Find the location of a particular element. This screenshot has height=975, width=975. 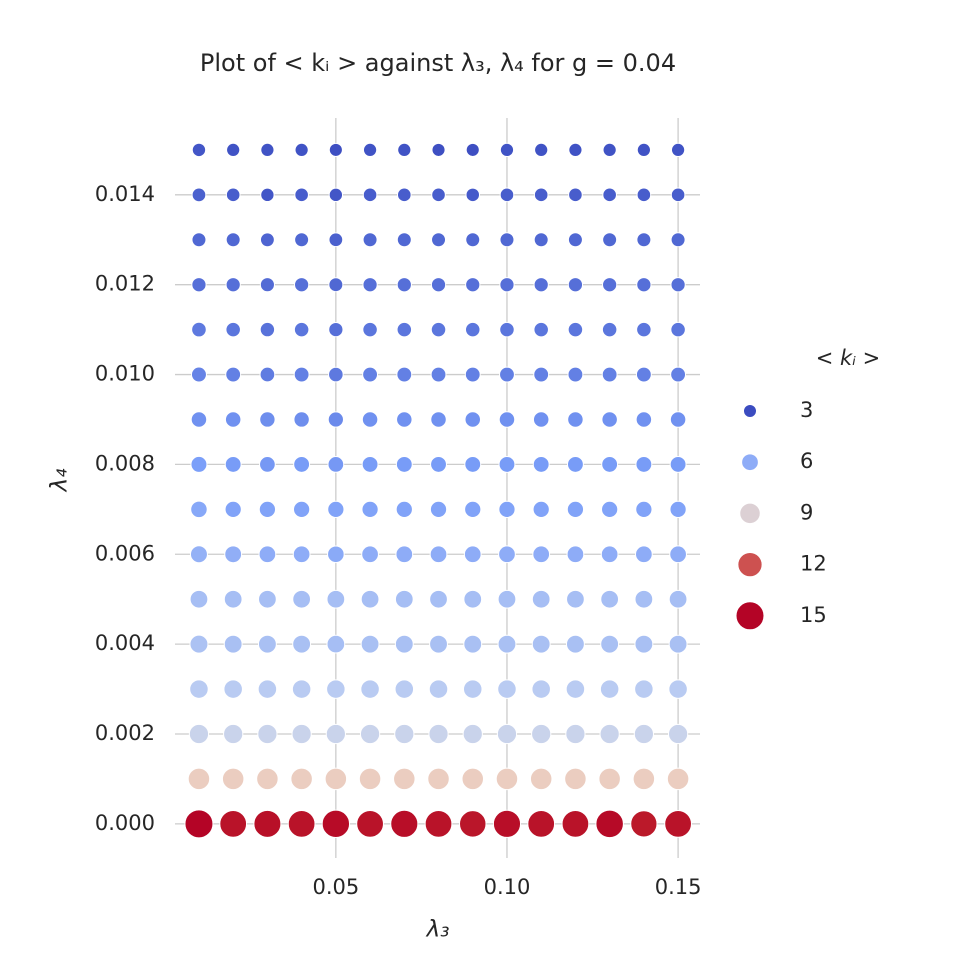

x-tick-label: 0.10 is located at coordinates (507, 887).